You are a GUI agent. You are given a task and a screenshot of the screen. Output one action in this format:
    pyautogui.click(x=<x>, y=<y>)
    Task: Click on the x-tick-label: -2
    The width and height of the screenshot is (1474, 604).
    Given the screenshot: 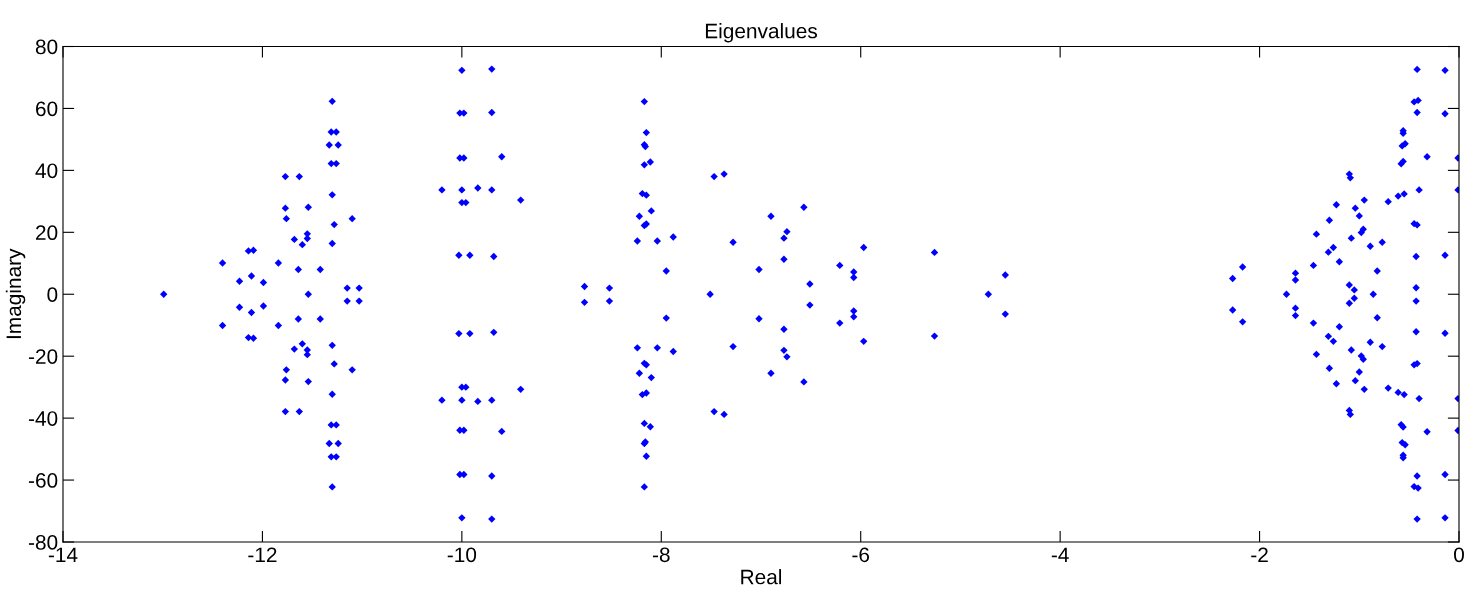 What is the action you would take?
    pyautogui.click(x=1259, y=554)
    